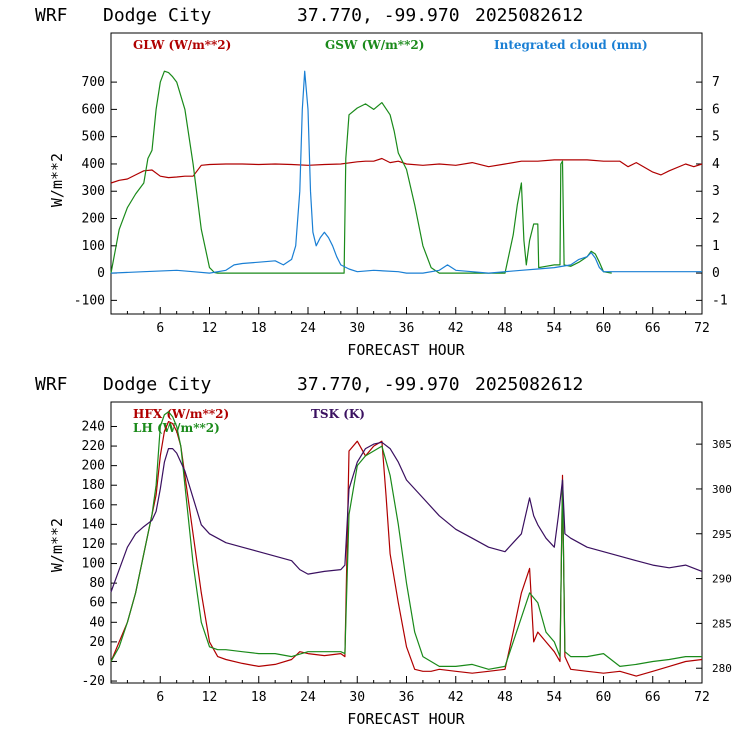 This screenshot has height=740, width=740. I want to click on y-tick-label: 600, so click(93, 109).